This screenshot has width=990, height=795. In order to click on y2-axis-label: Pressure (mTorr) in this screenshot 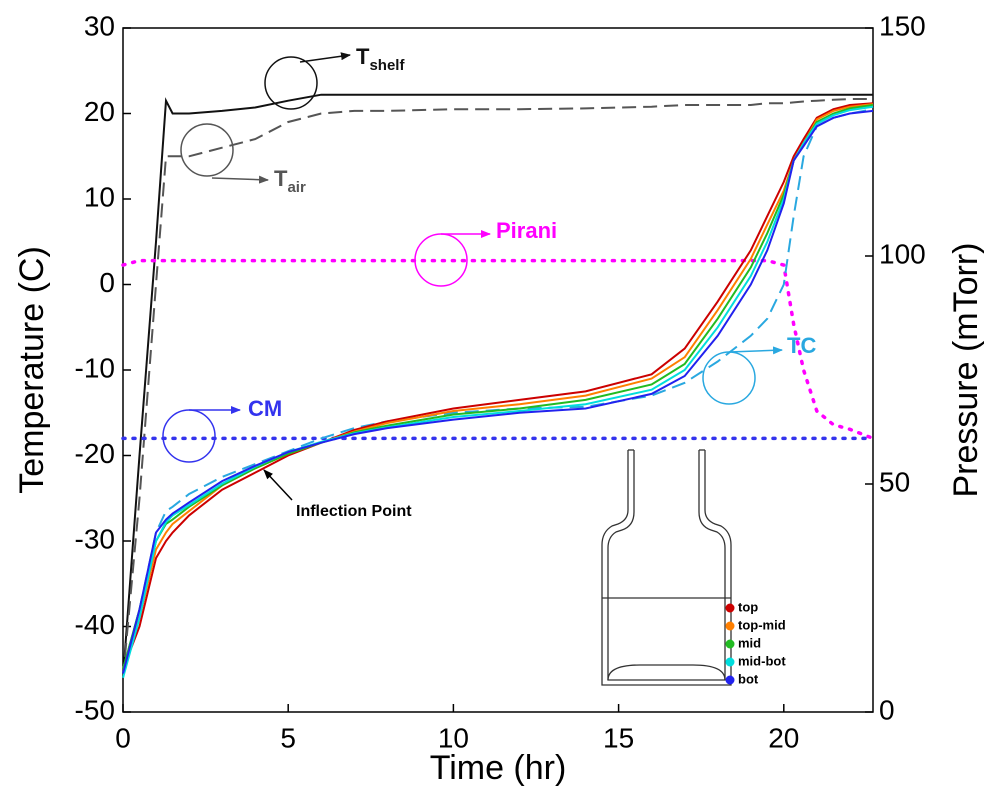, I will do `click(966, 369)`.